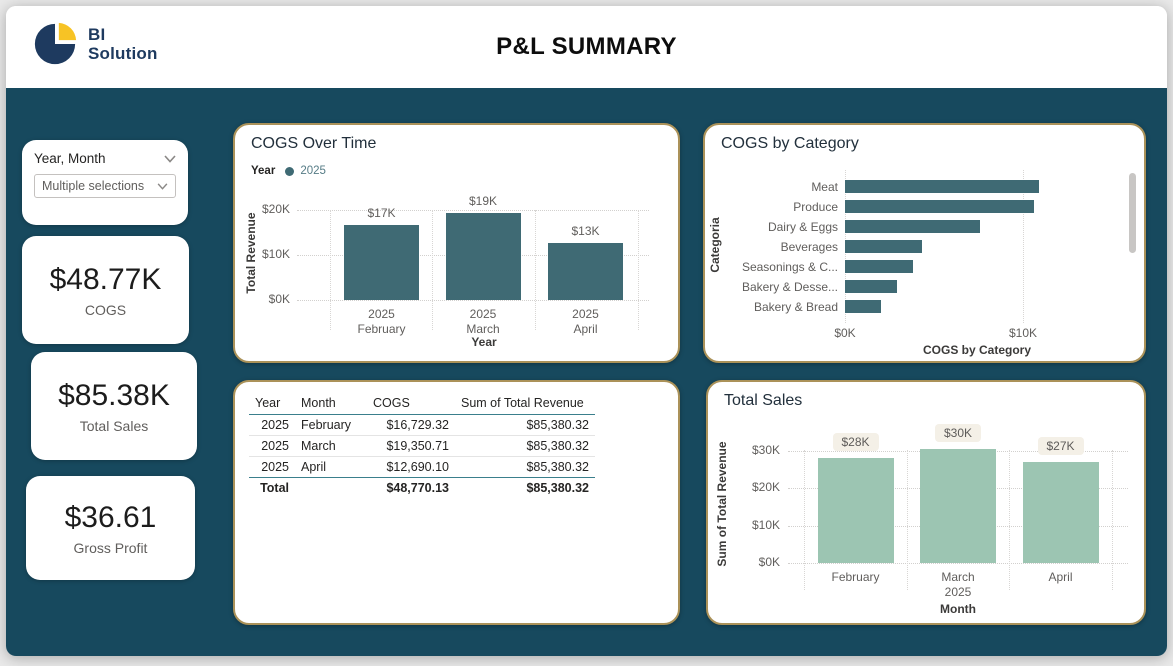 The width and height of the screenshot is (1173, 666). Describe the element at coordinates (942, 186) in the screenshot. I see `bar-meat` at that location.